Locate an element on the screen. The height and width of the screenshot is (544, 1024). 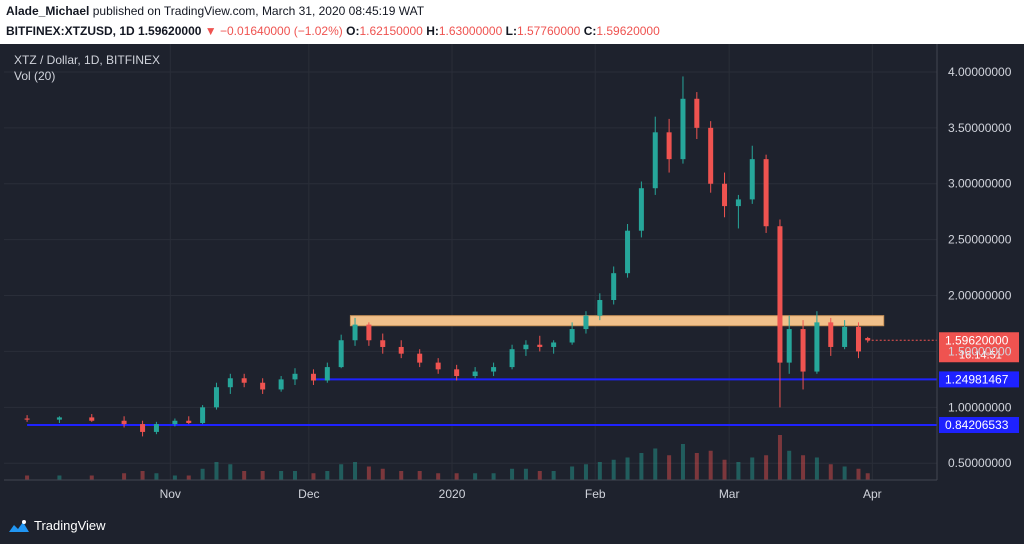
x-tick-label: Dec is located at coordinates (308, 494).